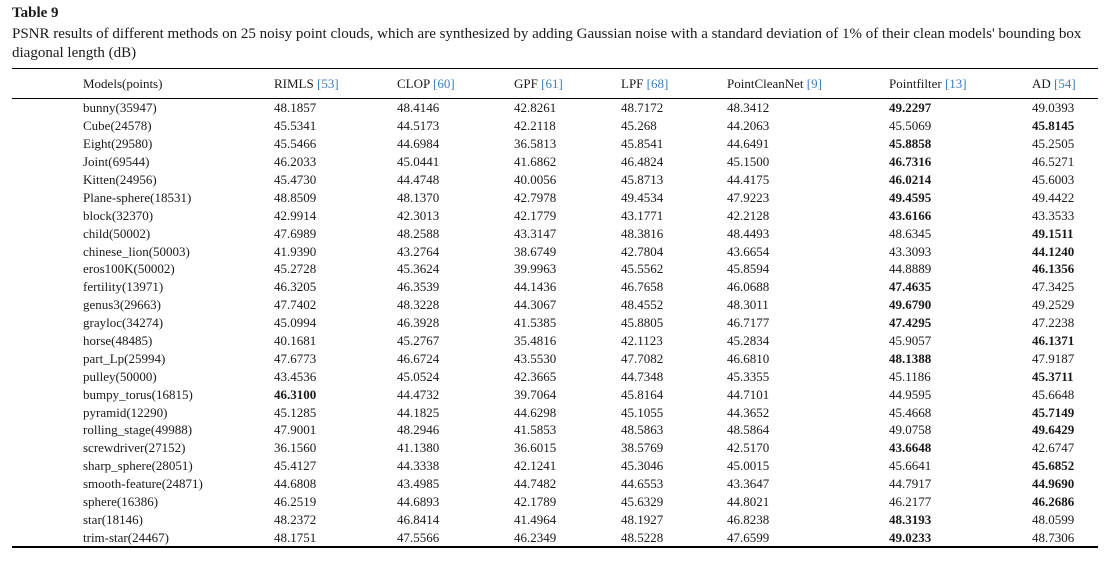 The width and height of the screenshot is (1113, 562). I want to click on table-label: Table 9, so click(35, 13).